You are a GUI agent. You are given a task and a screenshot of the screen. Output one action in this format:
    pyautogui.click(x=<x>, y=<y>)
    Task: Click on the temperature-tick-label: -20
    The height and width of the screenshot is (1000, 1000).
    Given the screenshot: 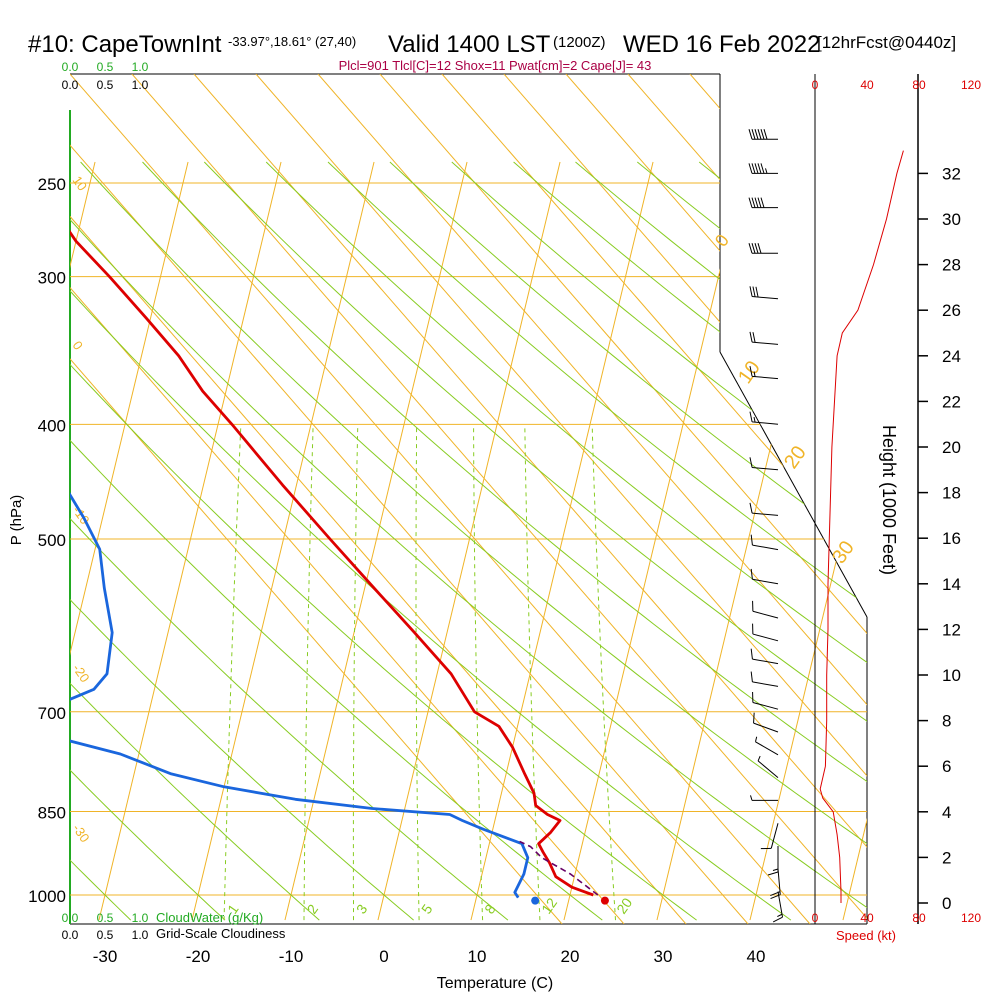 What is the action you would take?
    pyautogui.click(x=198, y=956)
    